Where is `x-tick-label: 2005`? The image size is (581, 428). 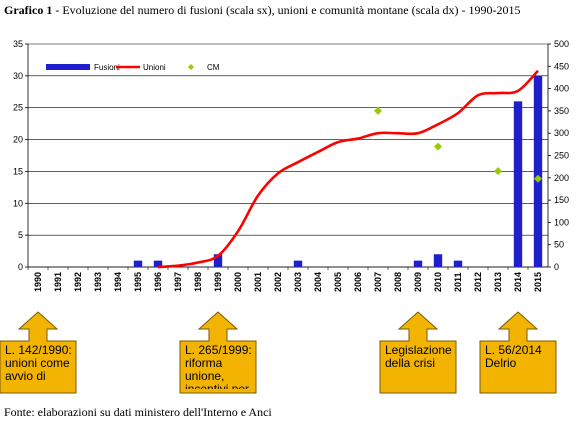
x-tick-label: 2005 is located at coordinates (338, 282).